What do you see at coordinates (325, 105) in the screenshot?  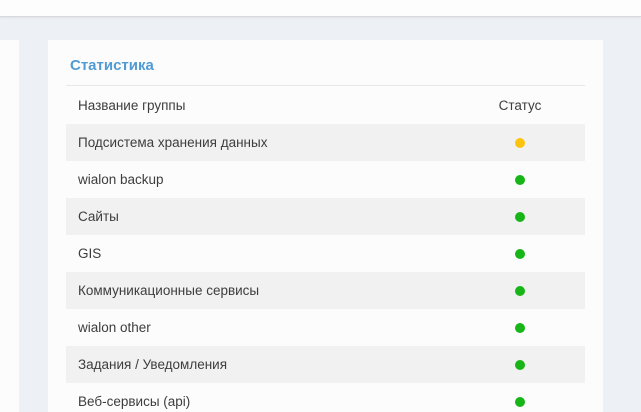 I see `status-table-header: Название группы Статус` at bounding box center [325, 105].